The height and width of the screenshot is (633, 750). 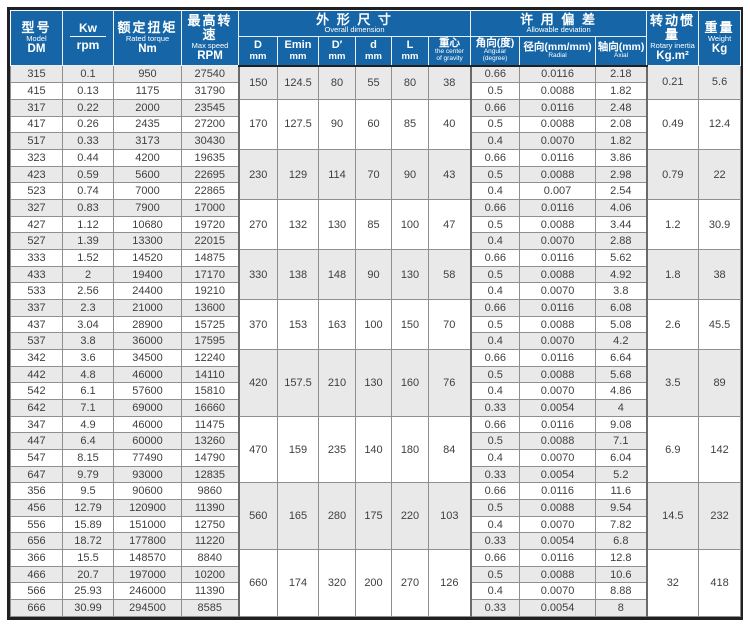 What do you see at coordinates (375, 91) in the screenshot?
I see `table-row: 415 0.13 1175 31790 0.5 0.0088 1.82` at bounding box center [375, 91].